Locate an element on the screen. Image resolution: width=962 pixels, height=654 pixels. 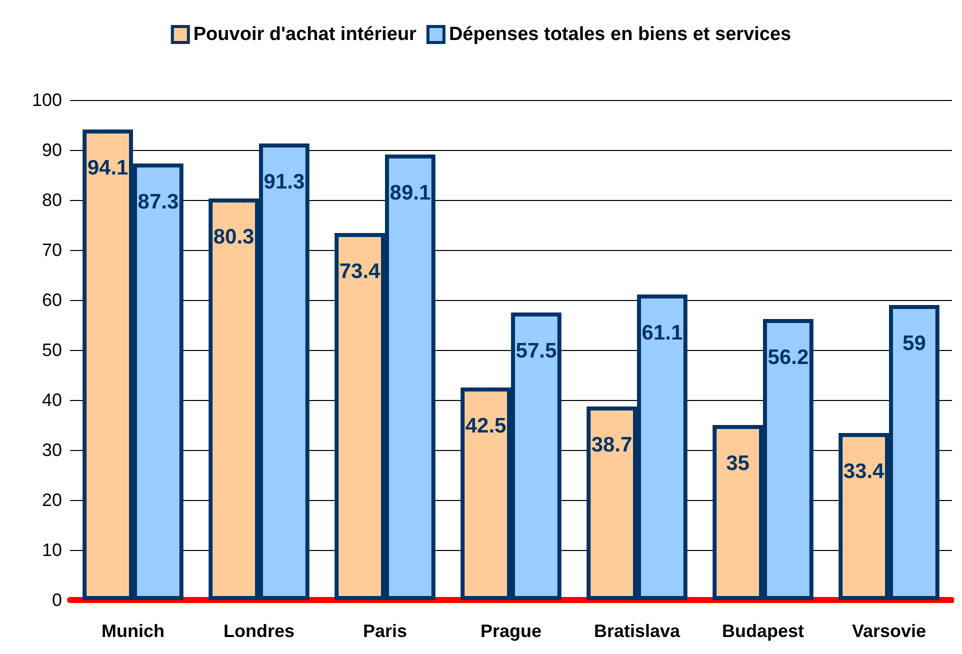
data-label: 87.3 is located at coordinates (158, 202).